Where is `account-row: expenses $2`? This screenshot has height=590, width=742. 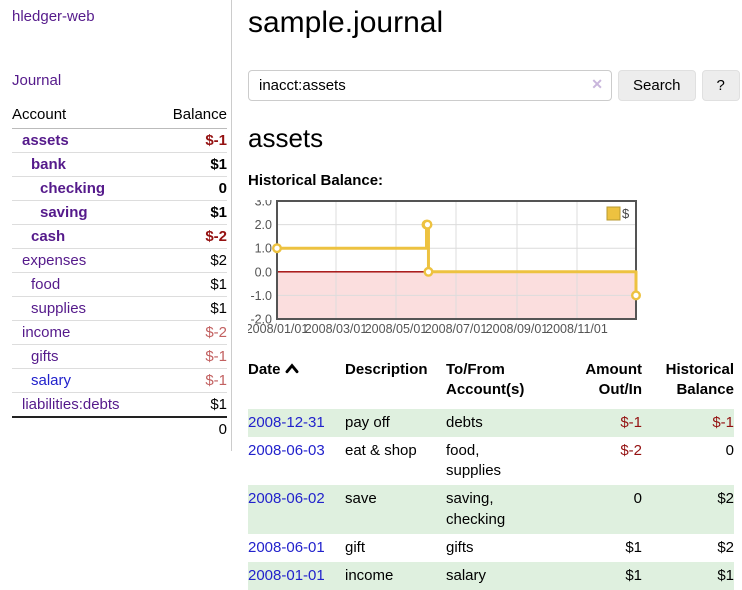 account-row: expenses $2 is located at coordinates (119, 260).